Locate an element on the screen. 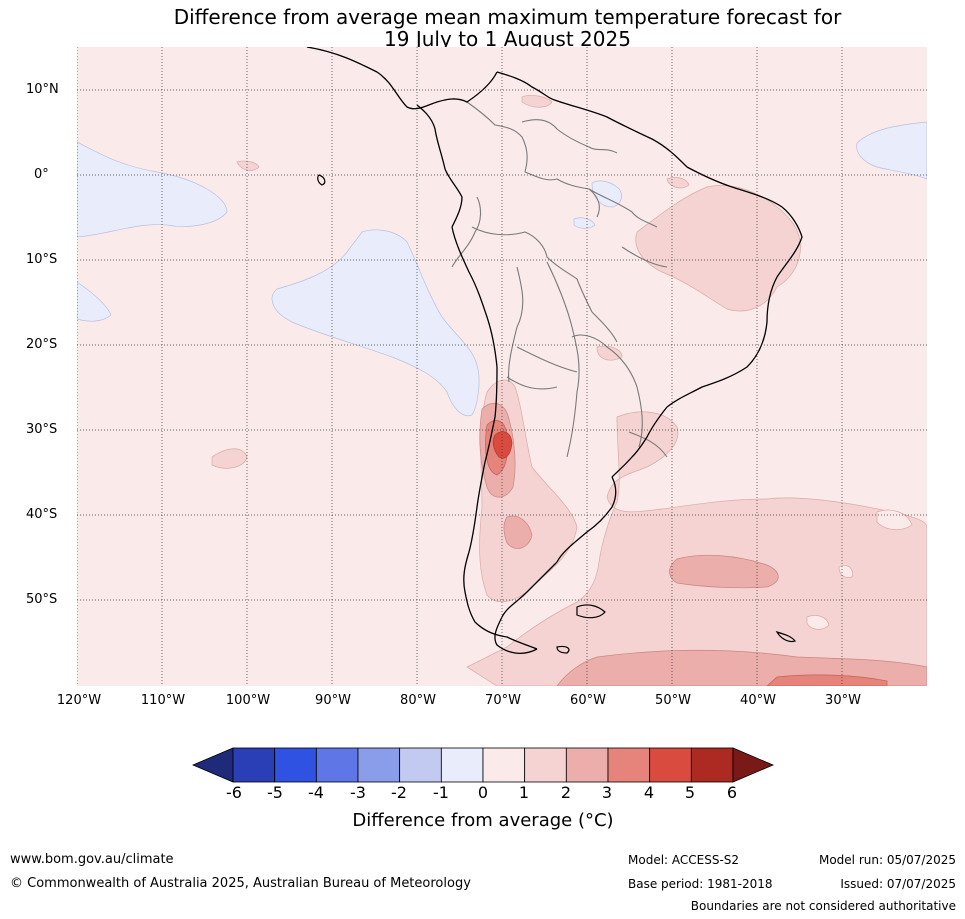  lat-label-30s: 30°S is located at coordinates (42, 429).